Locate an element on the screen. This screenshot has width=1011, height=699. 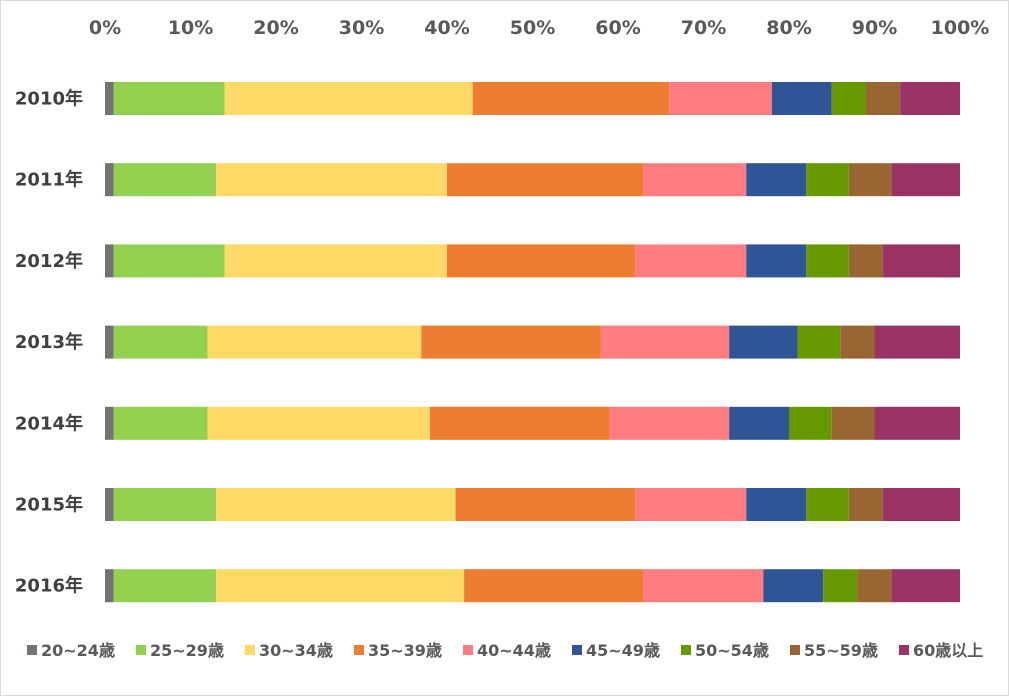
x-tick-label: 90% is located at coordinates (874, 28).